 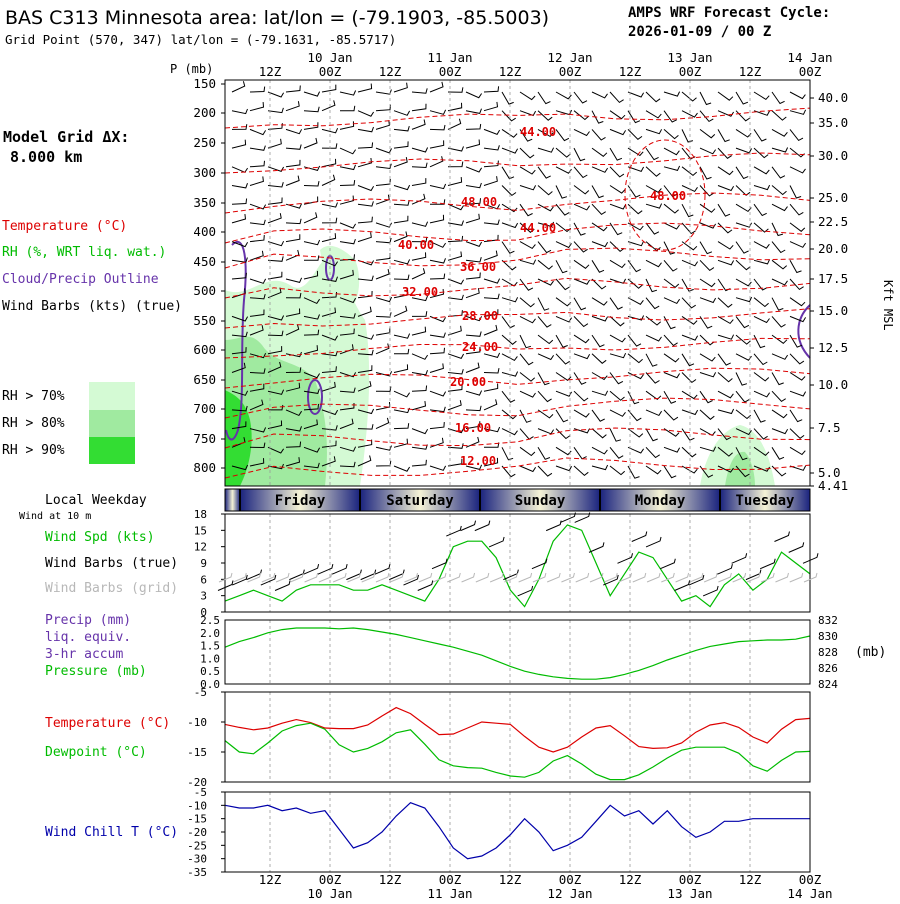 What do you see at coordinates (204, 112) in the screenshot?
I see `pressure-tick-200: 200` at bounding box center [204, 112].